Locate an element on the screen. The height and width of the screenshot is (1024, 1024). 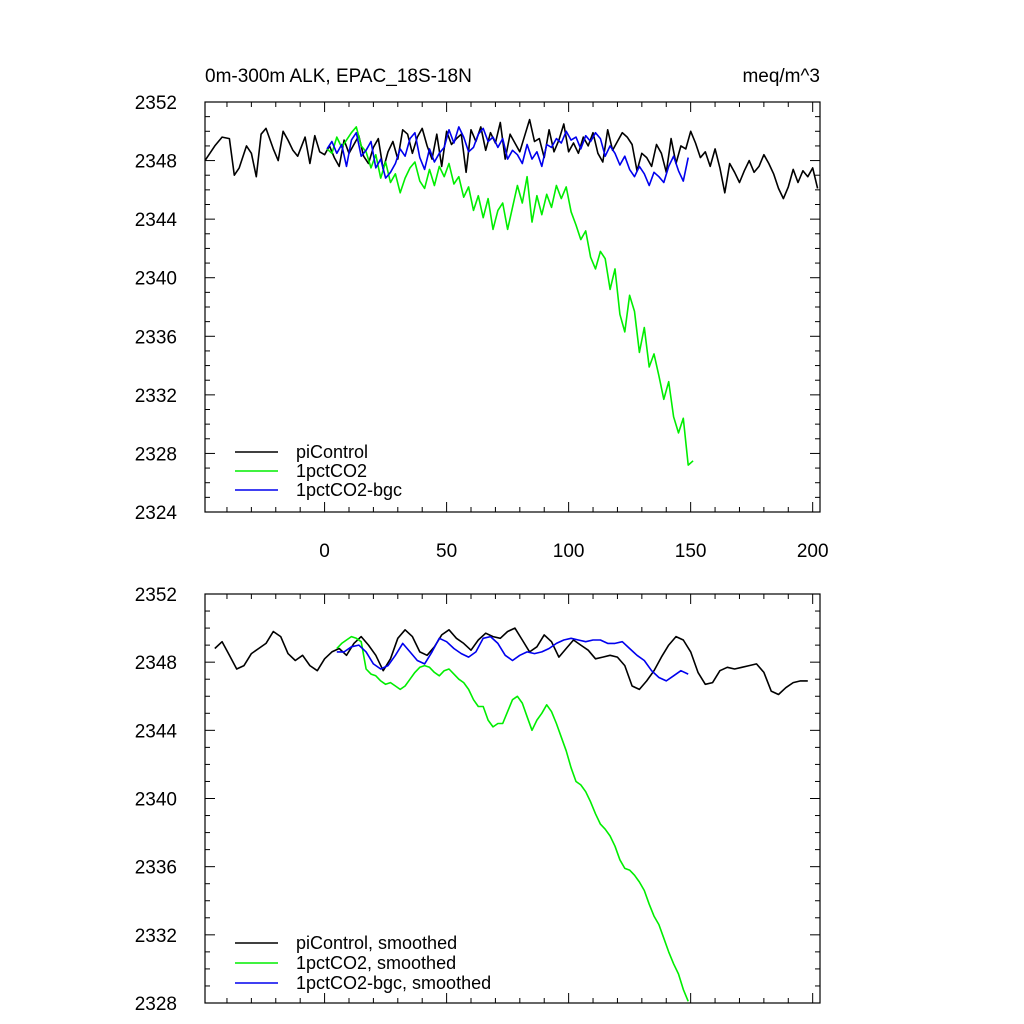
legend-label: 1pctCO2, smoothed is located at coordinates (376, 963).